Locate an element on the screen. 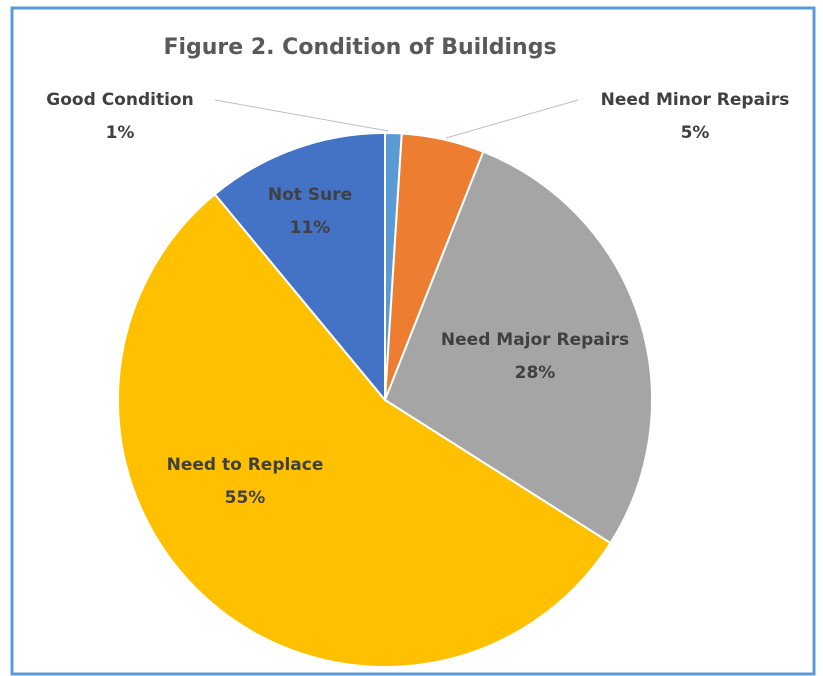  slice-value-label: 28% is located at coordinates (535, 373).